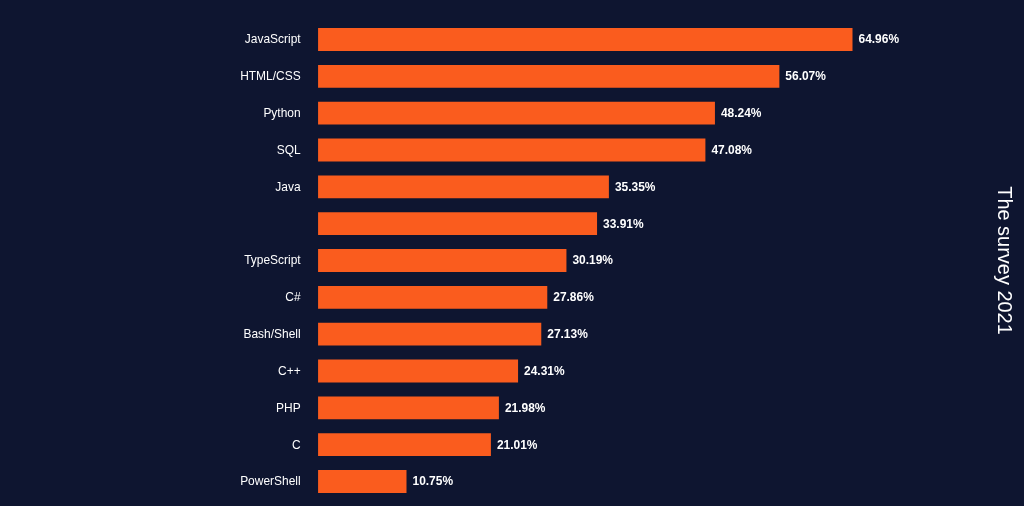 This screenshot has height=512, width=1024. I want to click on data-label: 33.91%, so click(623, 223).